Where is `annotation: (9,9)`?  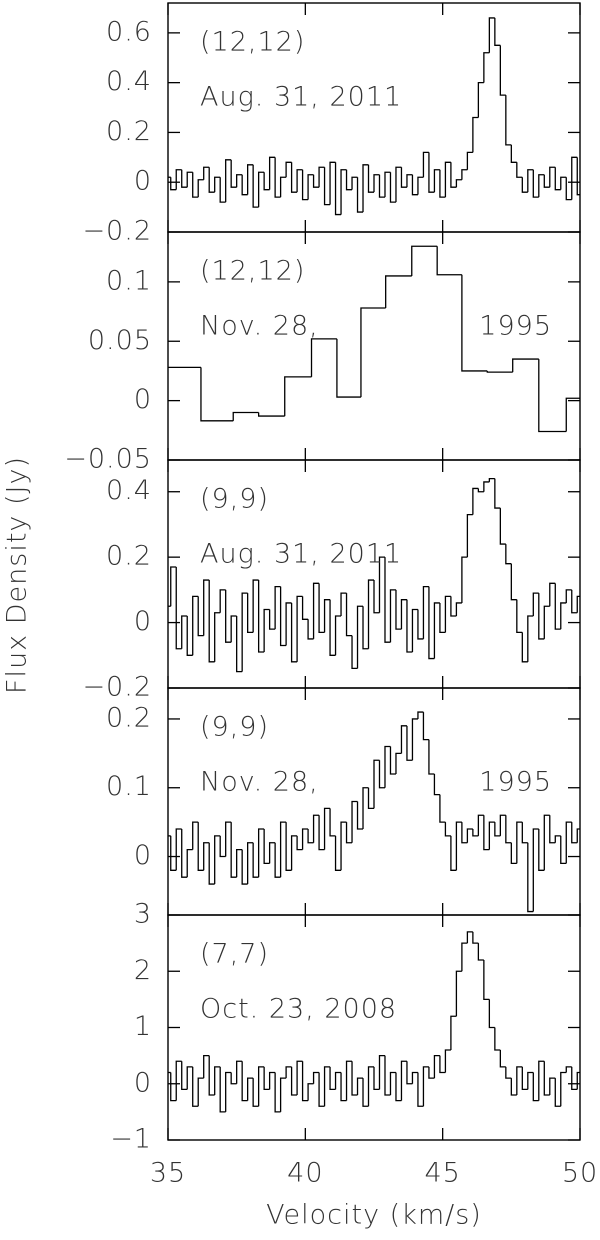 annotation: (9,9) is located at coordinates (234, 727).